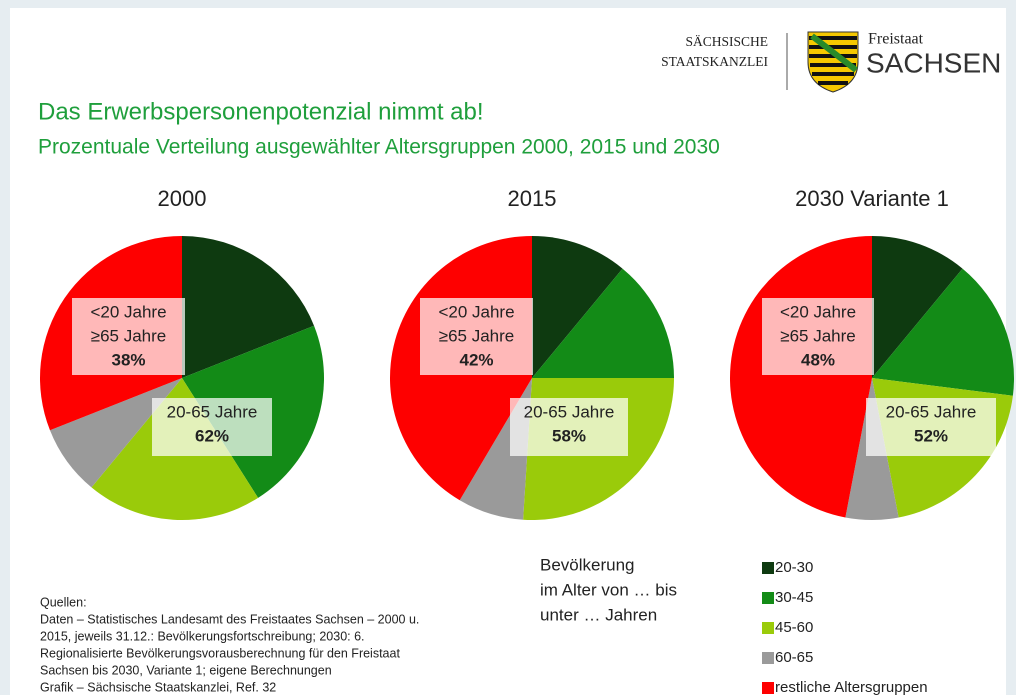 This screenshot has width=1016, height=695. What do you see at coordinates (834, 53) in the screenshot?
I see `coat-crown` at bounding box center [834, 53].